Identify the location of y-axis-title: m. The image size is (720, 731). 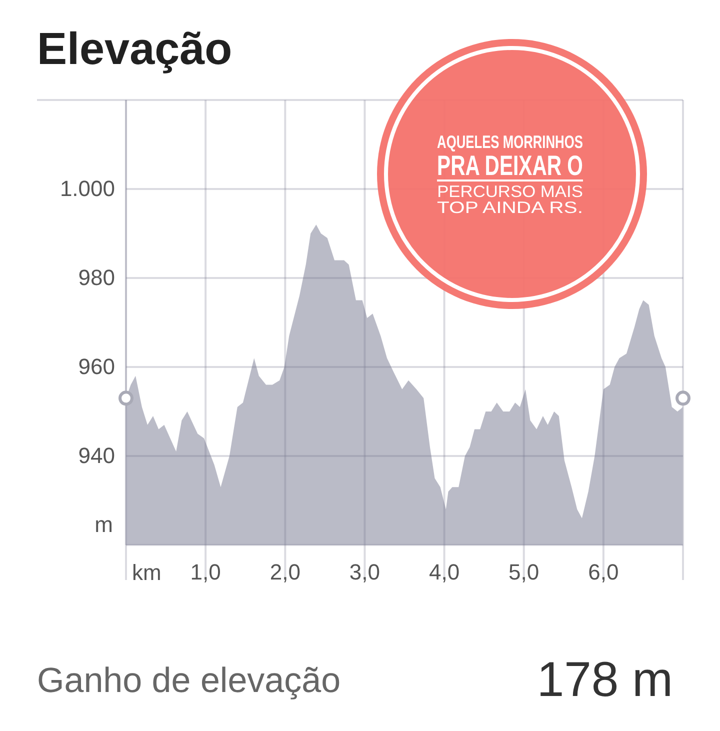
(103, 524).